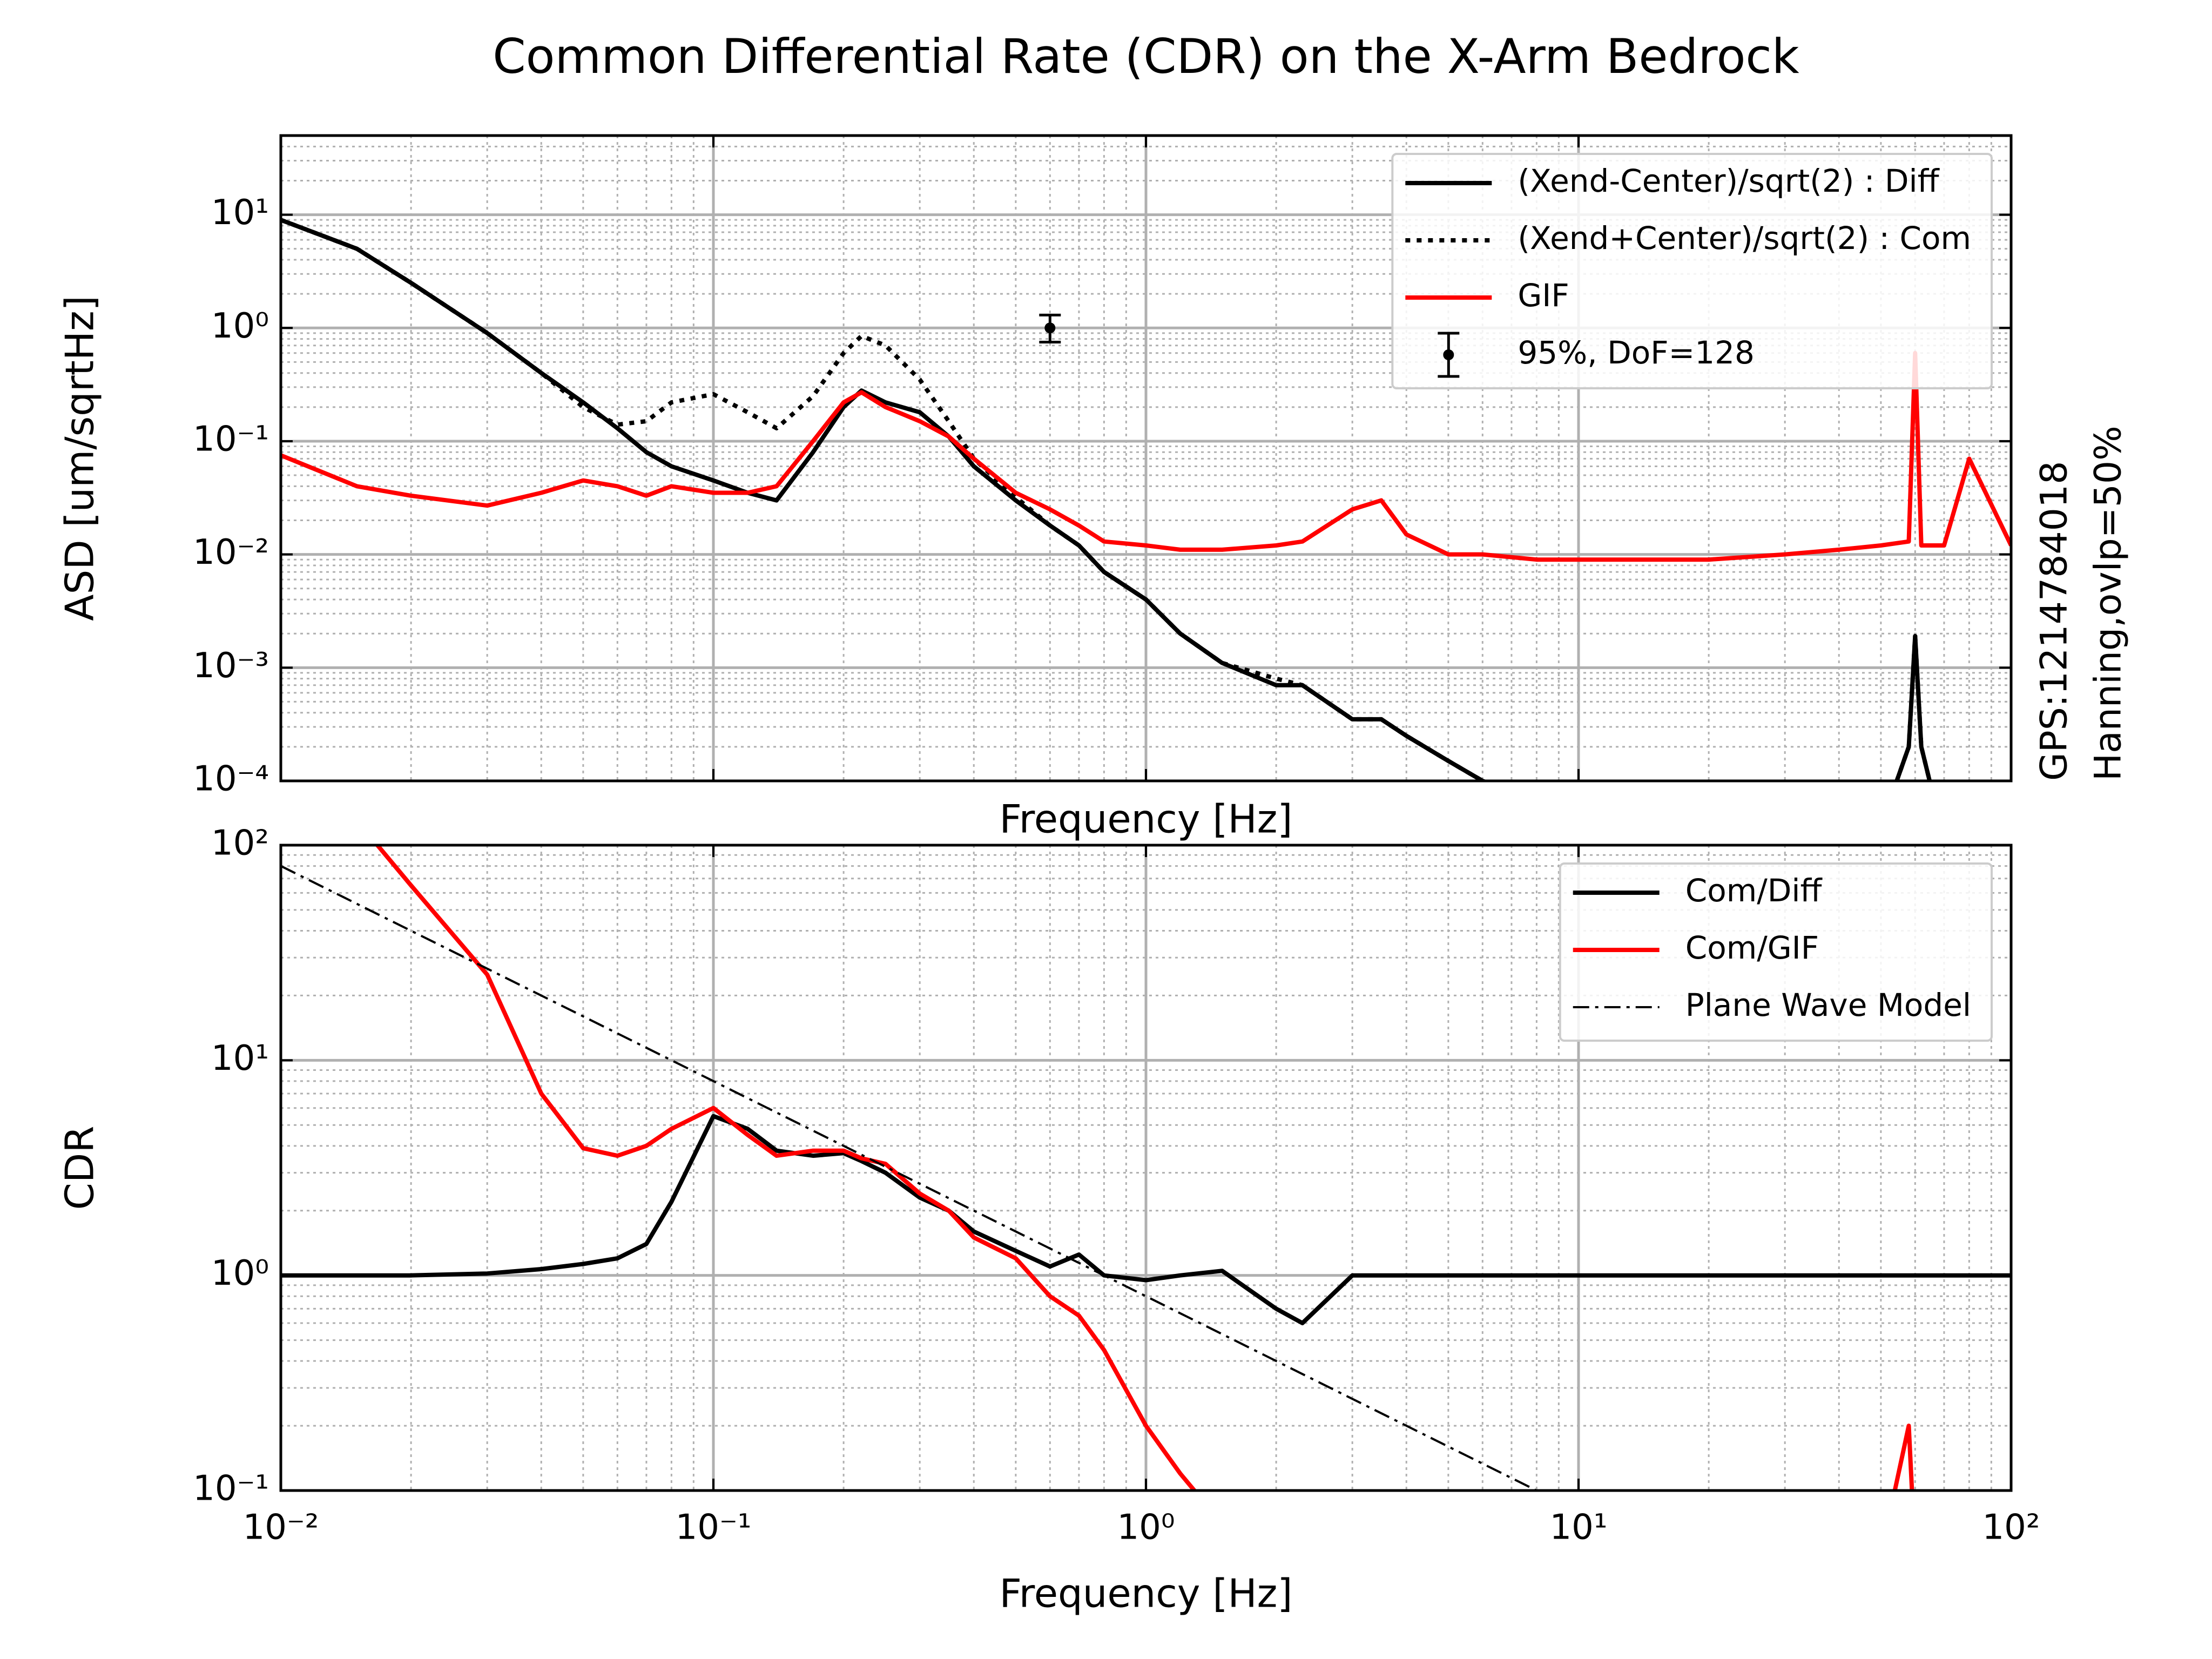  What do you see at coordinates (1729, 181) in the screenshot?
I see `legend-label: (Xend-Center)/sqrt(2) : Diff` at bounding box center [1729, 181].